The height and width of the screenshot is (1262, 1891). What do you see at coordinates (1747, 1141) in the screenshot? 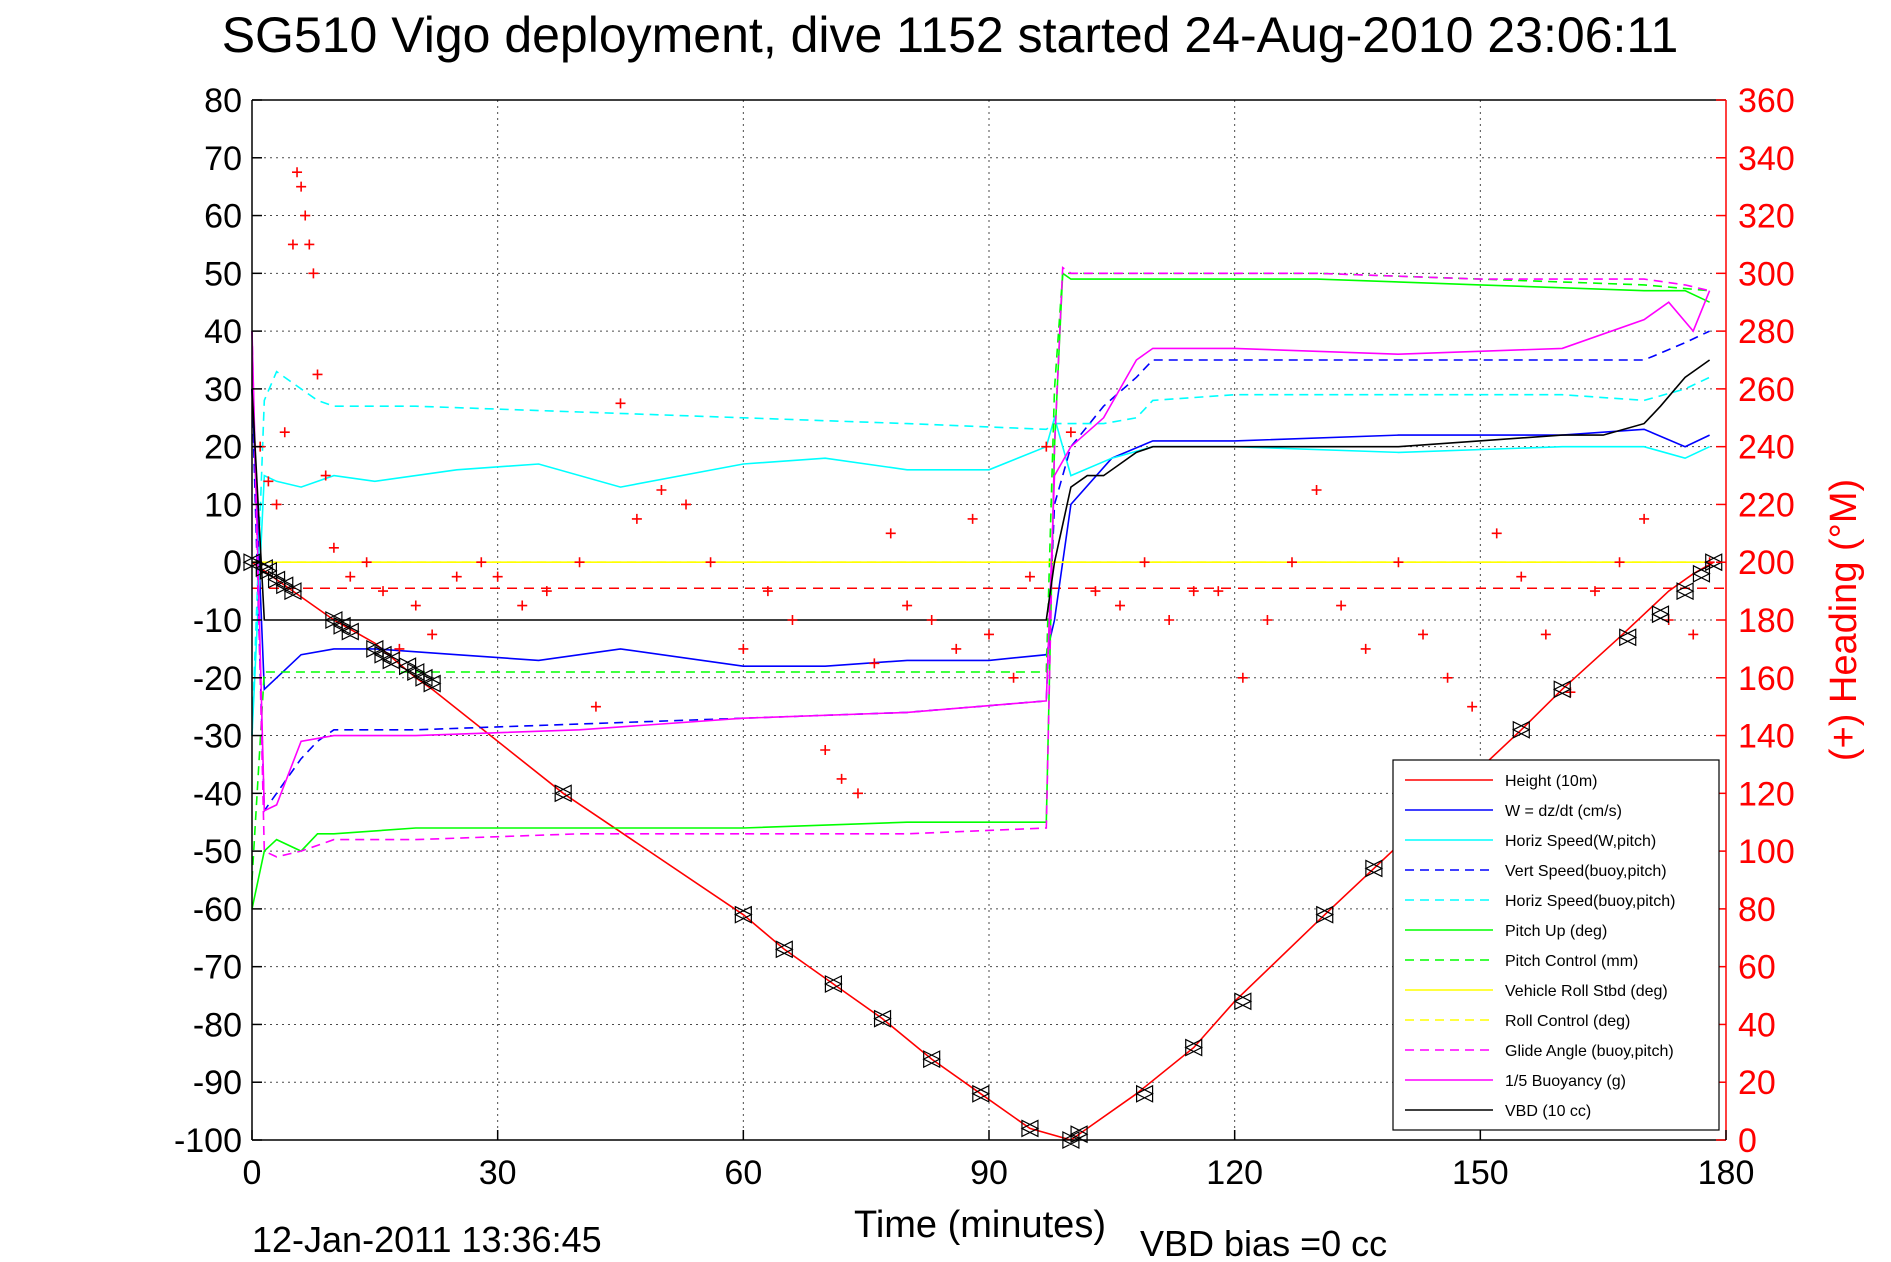
I see `right-y-tick-label: 0` at bounding box center [1747, 1141].